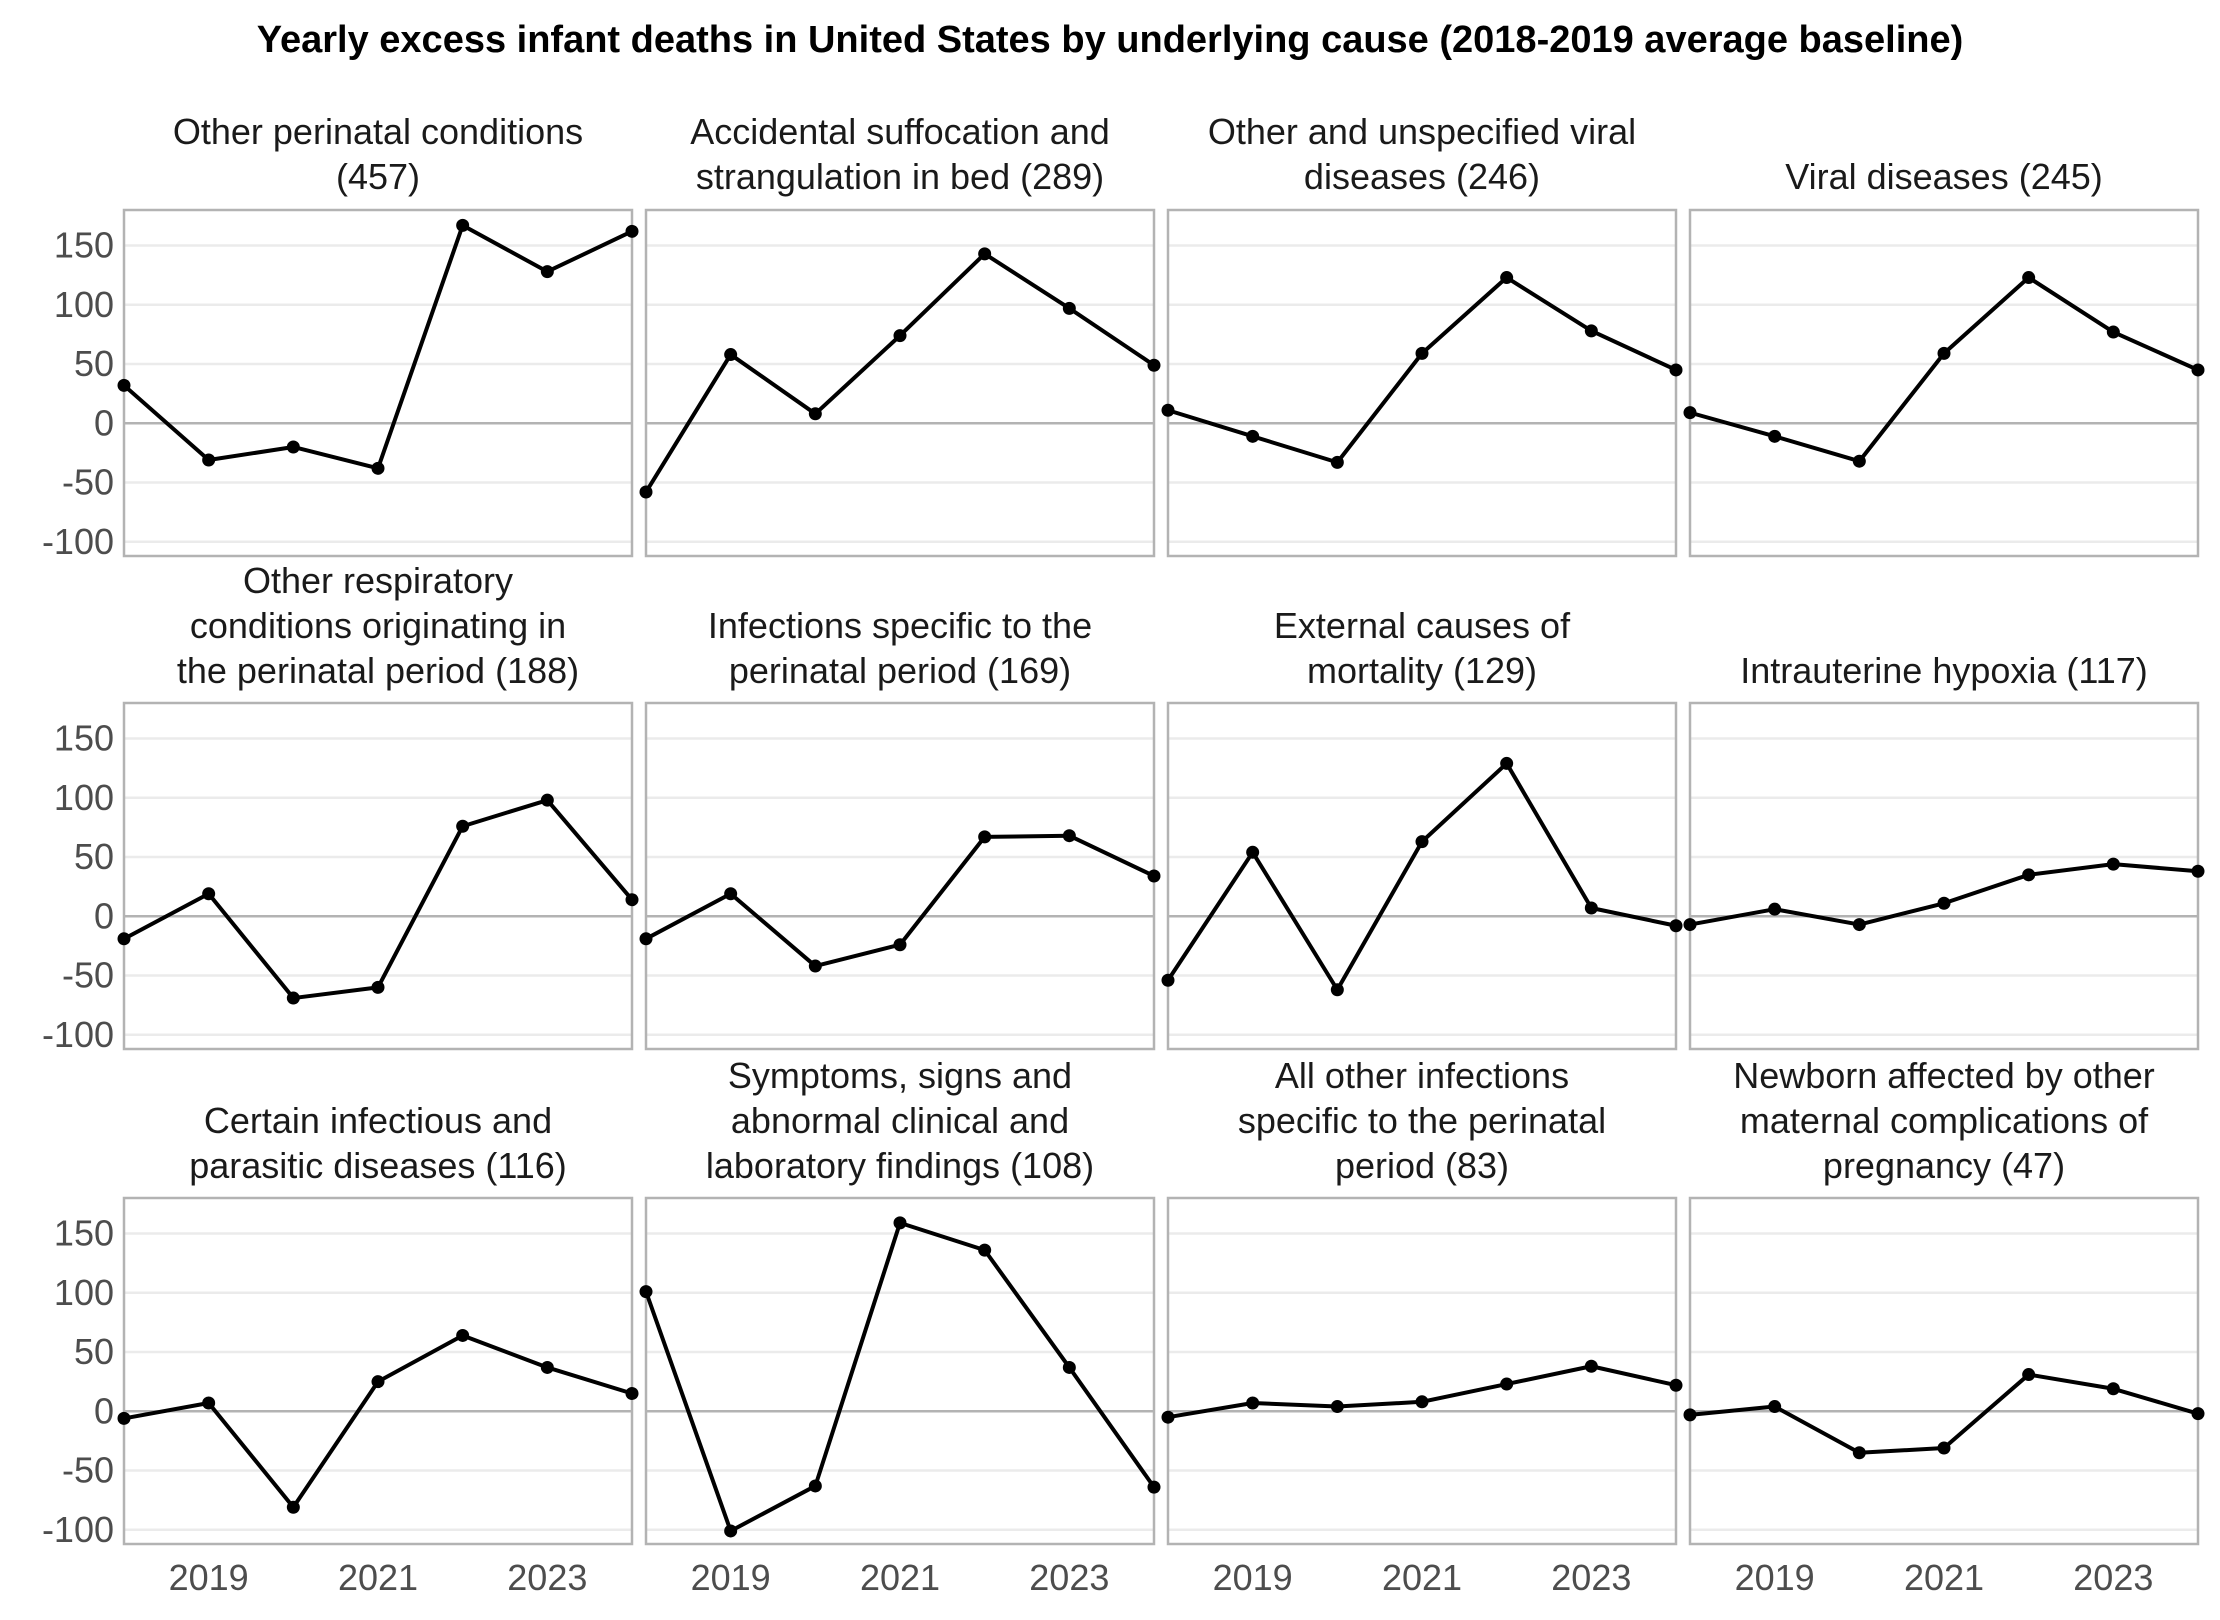 Image resolution: width=2220 pixels, height=1620 pixels. I want to click on panel-title-line: parasitic diseases (116), so click(378, 1165).